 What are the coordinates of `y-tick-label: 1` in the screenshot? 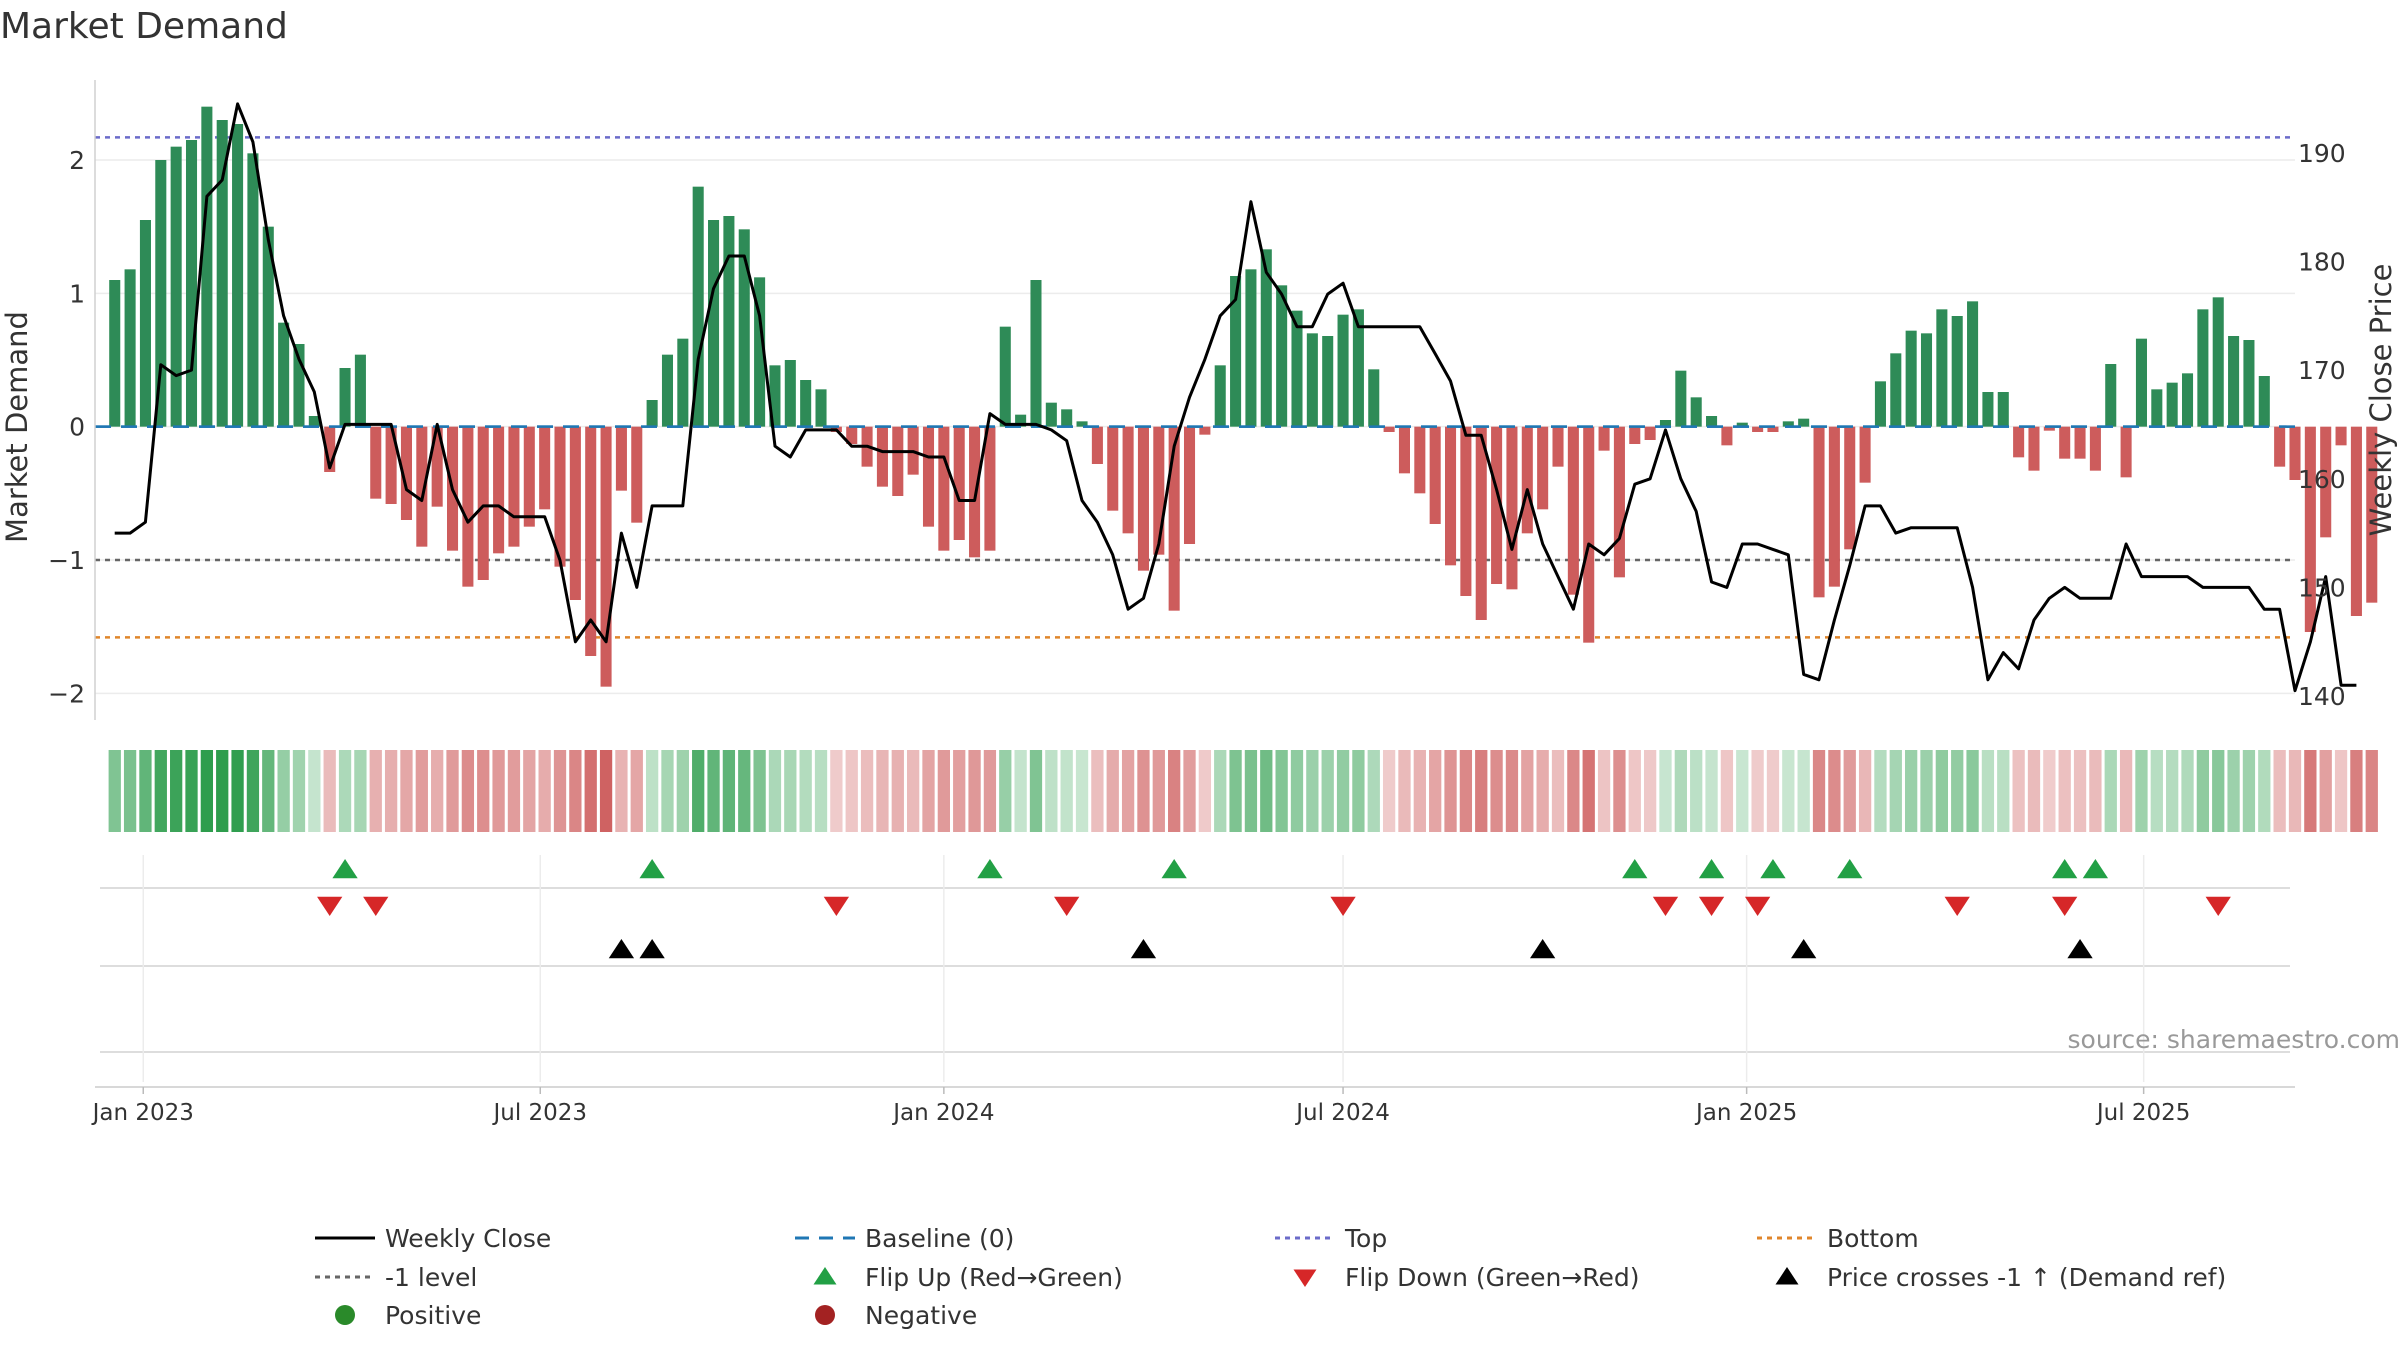 It's located at (77, 293).